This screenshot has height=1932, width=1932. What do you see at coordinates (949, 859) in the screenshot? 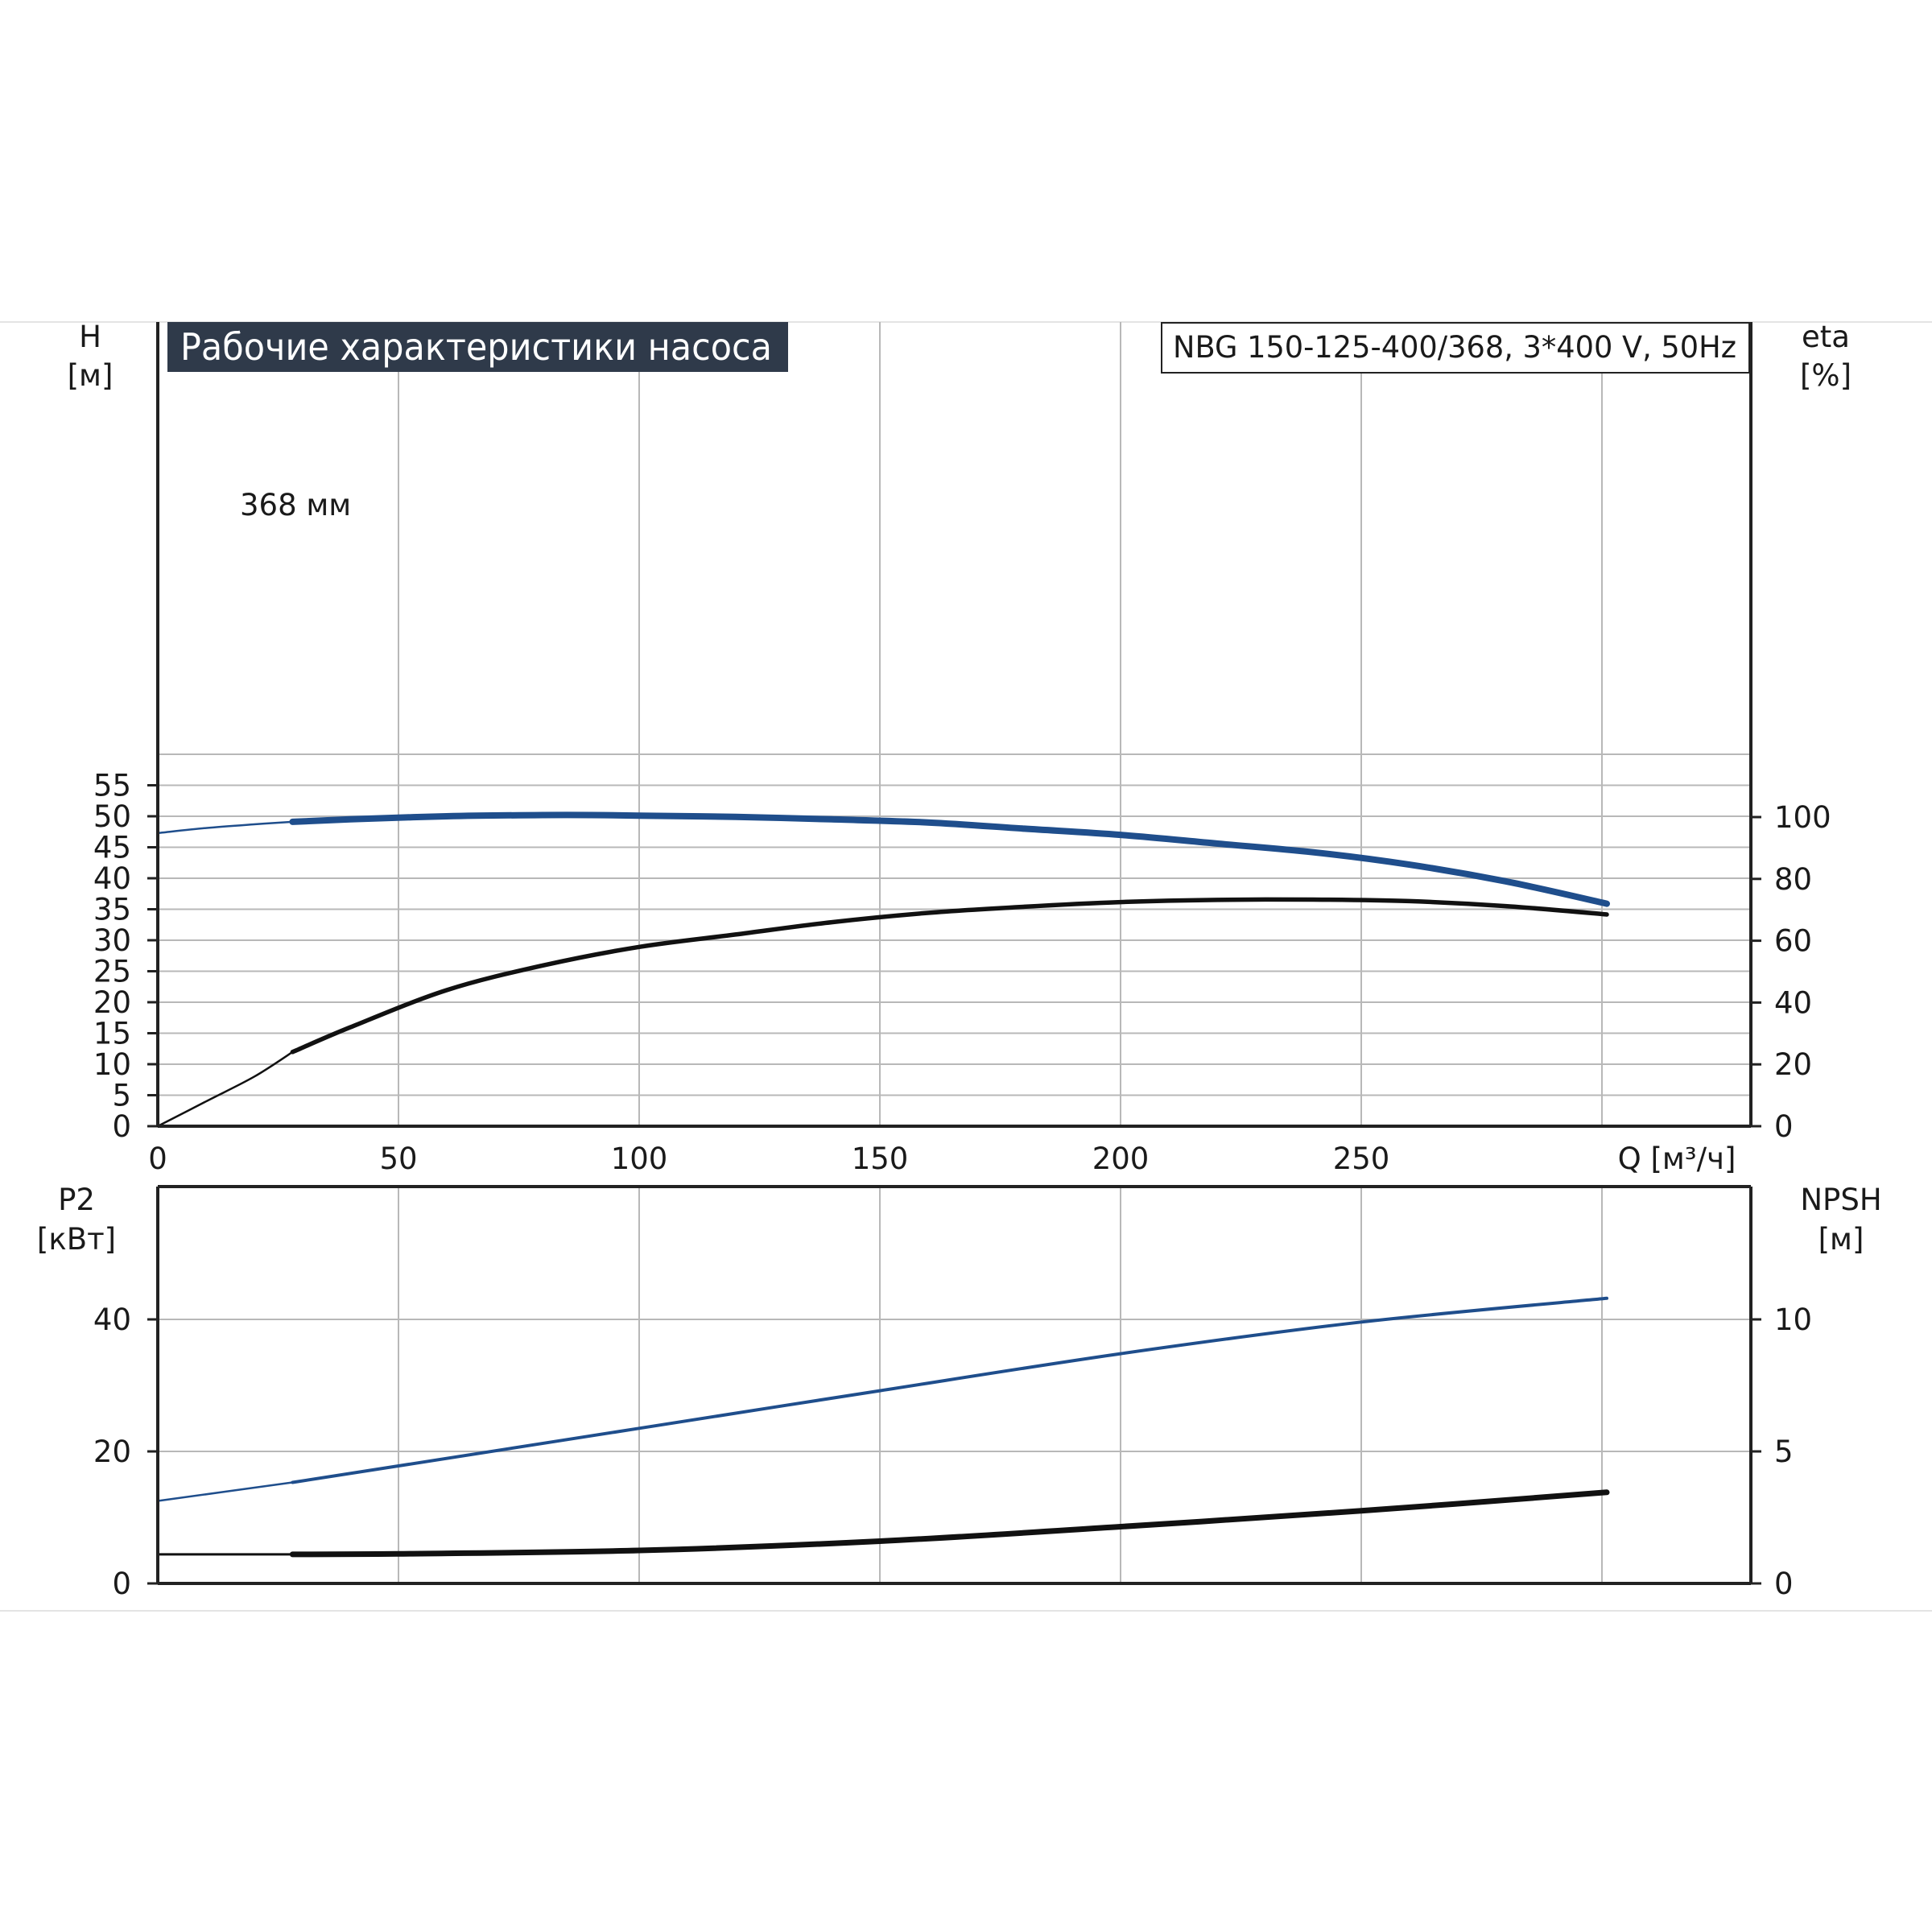
I see `head-curve` at bounding box center [949, 859].